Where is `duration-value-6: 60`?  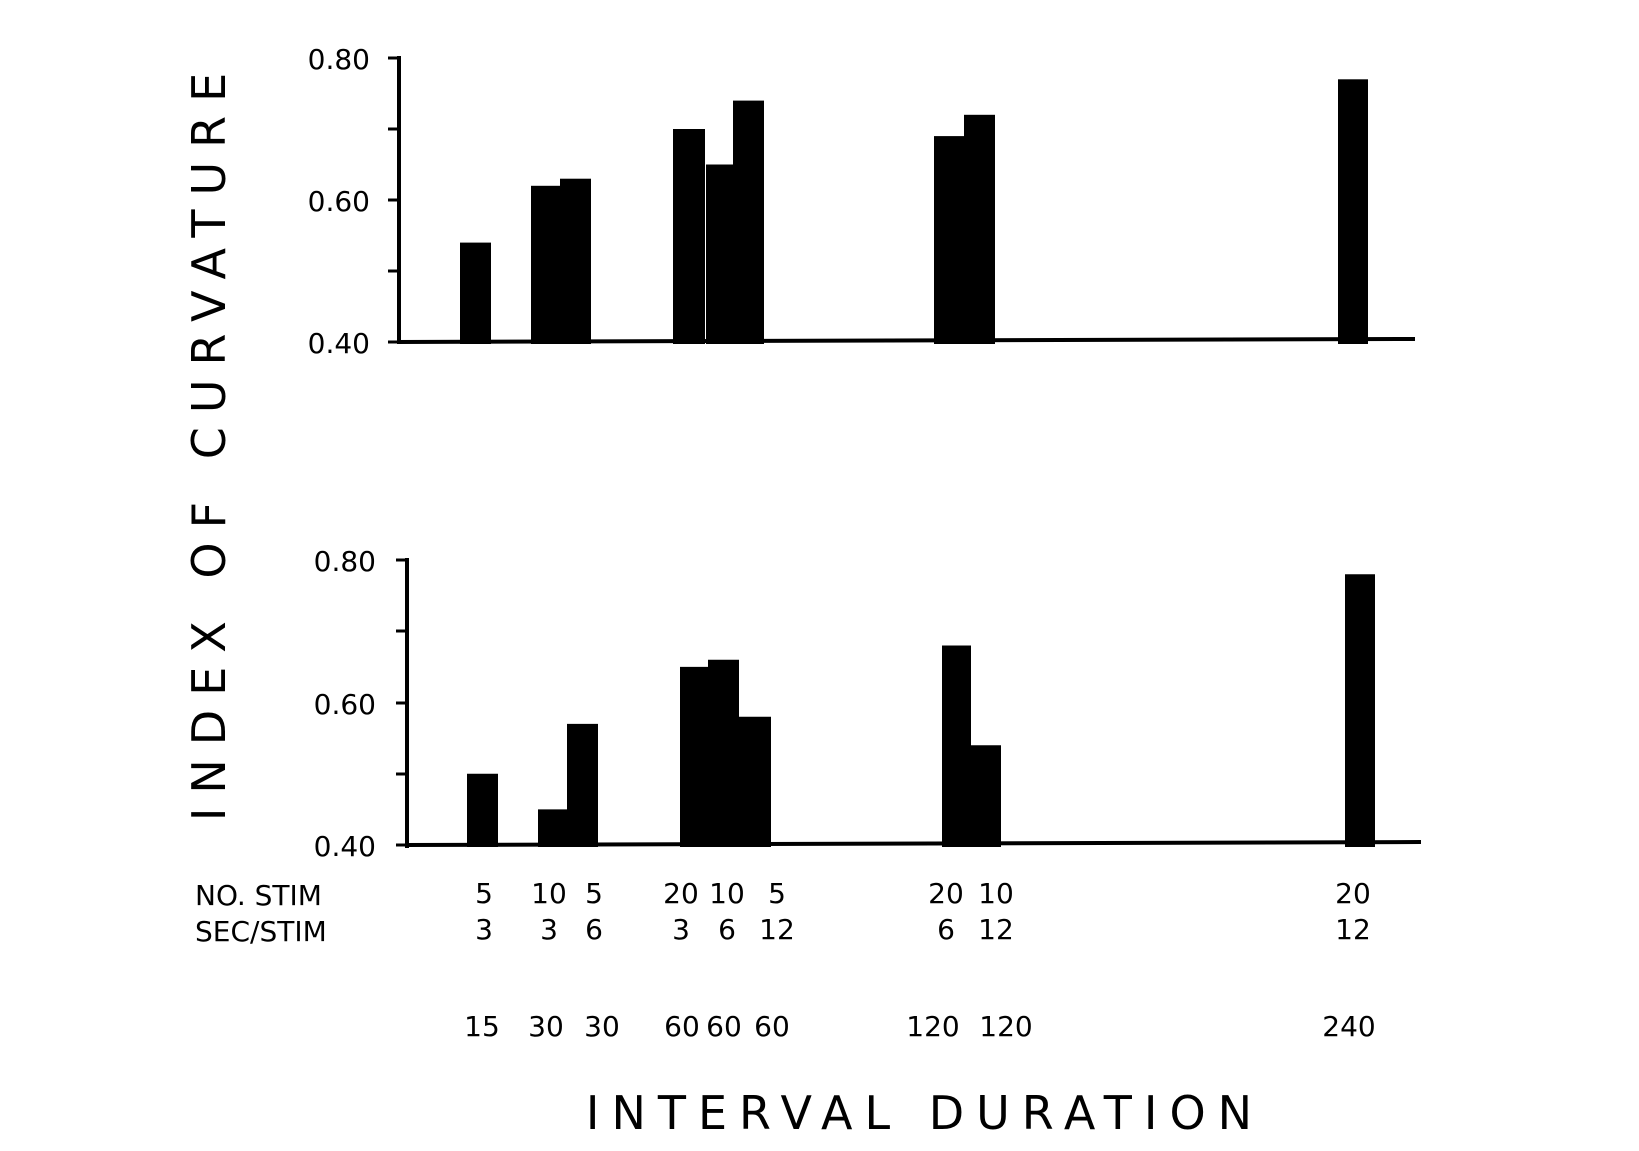 duration-value-6: 60 is located at coordinates (772, 1026).